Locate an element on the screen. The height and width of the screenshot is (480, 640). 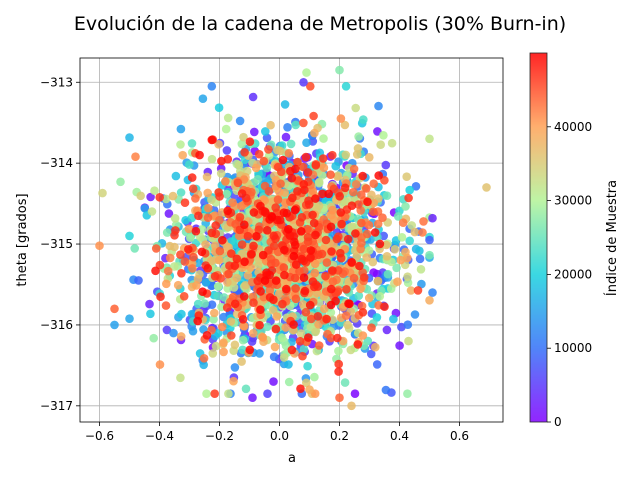
y-axis-label: theta [grados] is located at coordinates (22, 239).